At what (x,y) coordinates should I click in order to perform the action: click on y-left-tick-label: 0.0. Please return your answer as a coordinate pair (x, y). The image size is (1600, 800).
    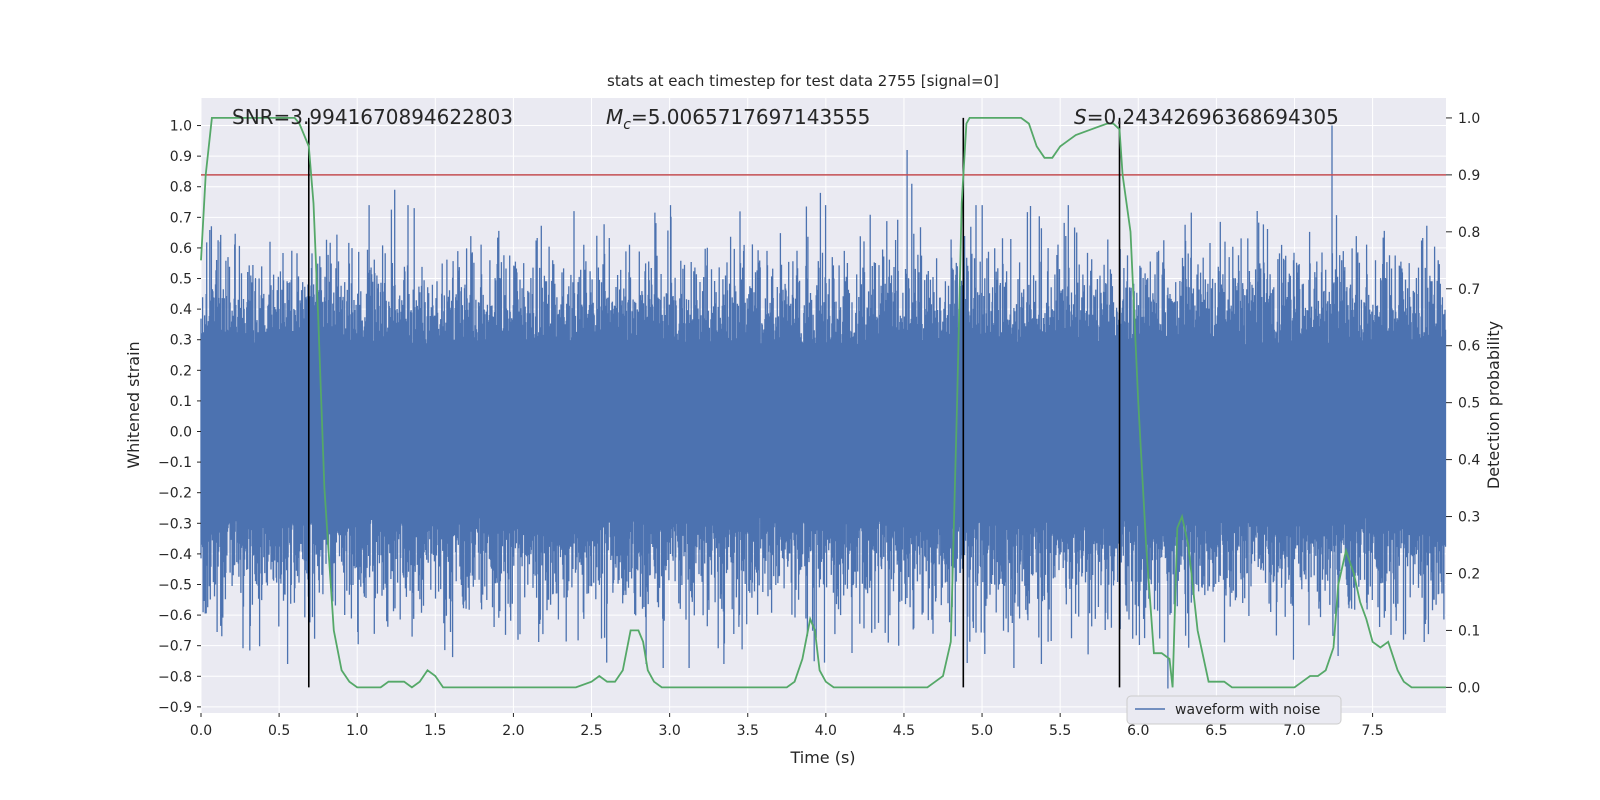
    Looking at the image, I should click on (181, 433).